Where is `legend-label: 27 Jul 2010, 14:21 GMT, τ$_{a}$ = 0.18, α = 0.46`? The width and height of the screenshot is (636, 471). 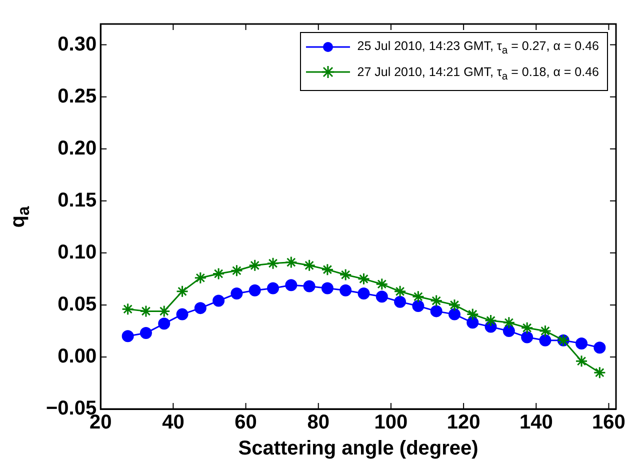
legend-label: 27 Jul 2010, 14:21 GMT, τ$_{a}$ = 0.18, α = 0.46 is located at coordinates (478, 73).